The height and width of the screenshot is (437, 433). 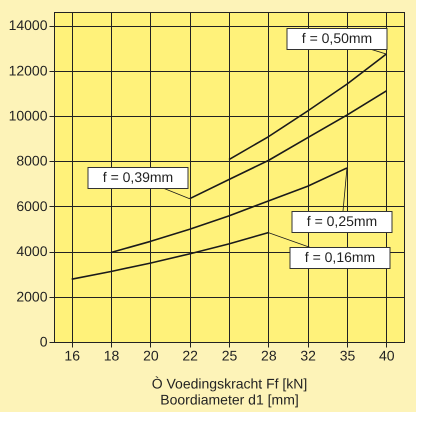 I want to click on x-axis-title: Ò Voedingskracht Ff [kN] Boordiameter d1 [mm], so click(x=230, y=392).